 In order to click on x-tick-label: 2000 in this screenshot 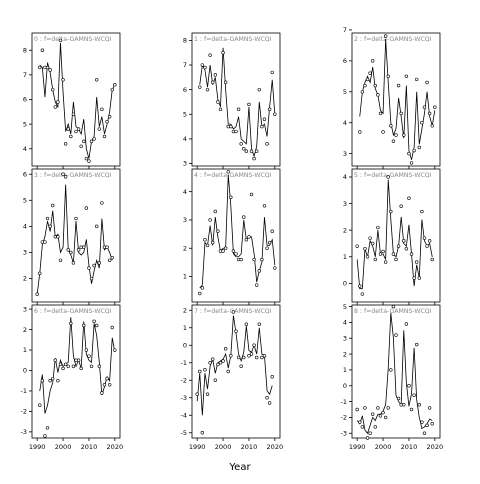, I will do `click(63, 447)`.